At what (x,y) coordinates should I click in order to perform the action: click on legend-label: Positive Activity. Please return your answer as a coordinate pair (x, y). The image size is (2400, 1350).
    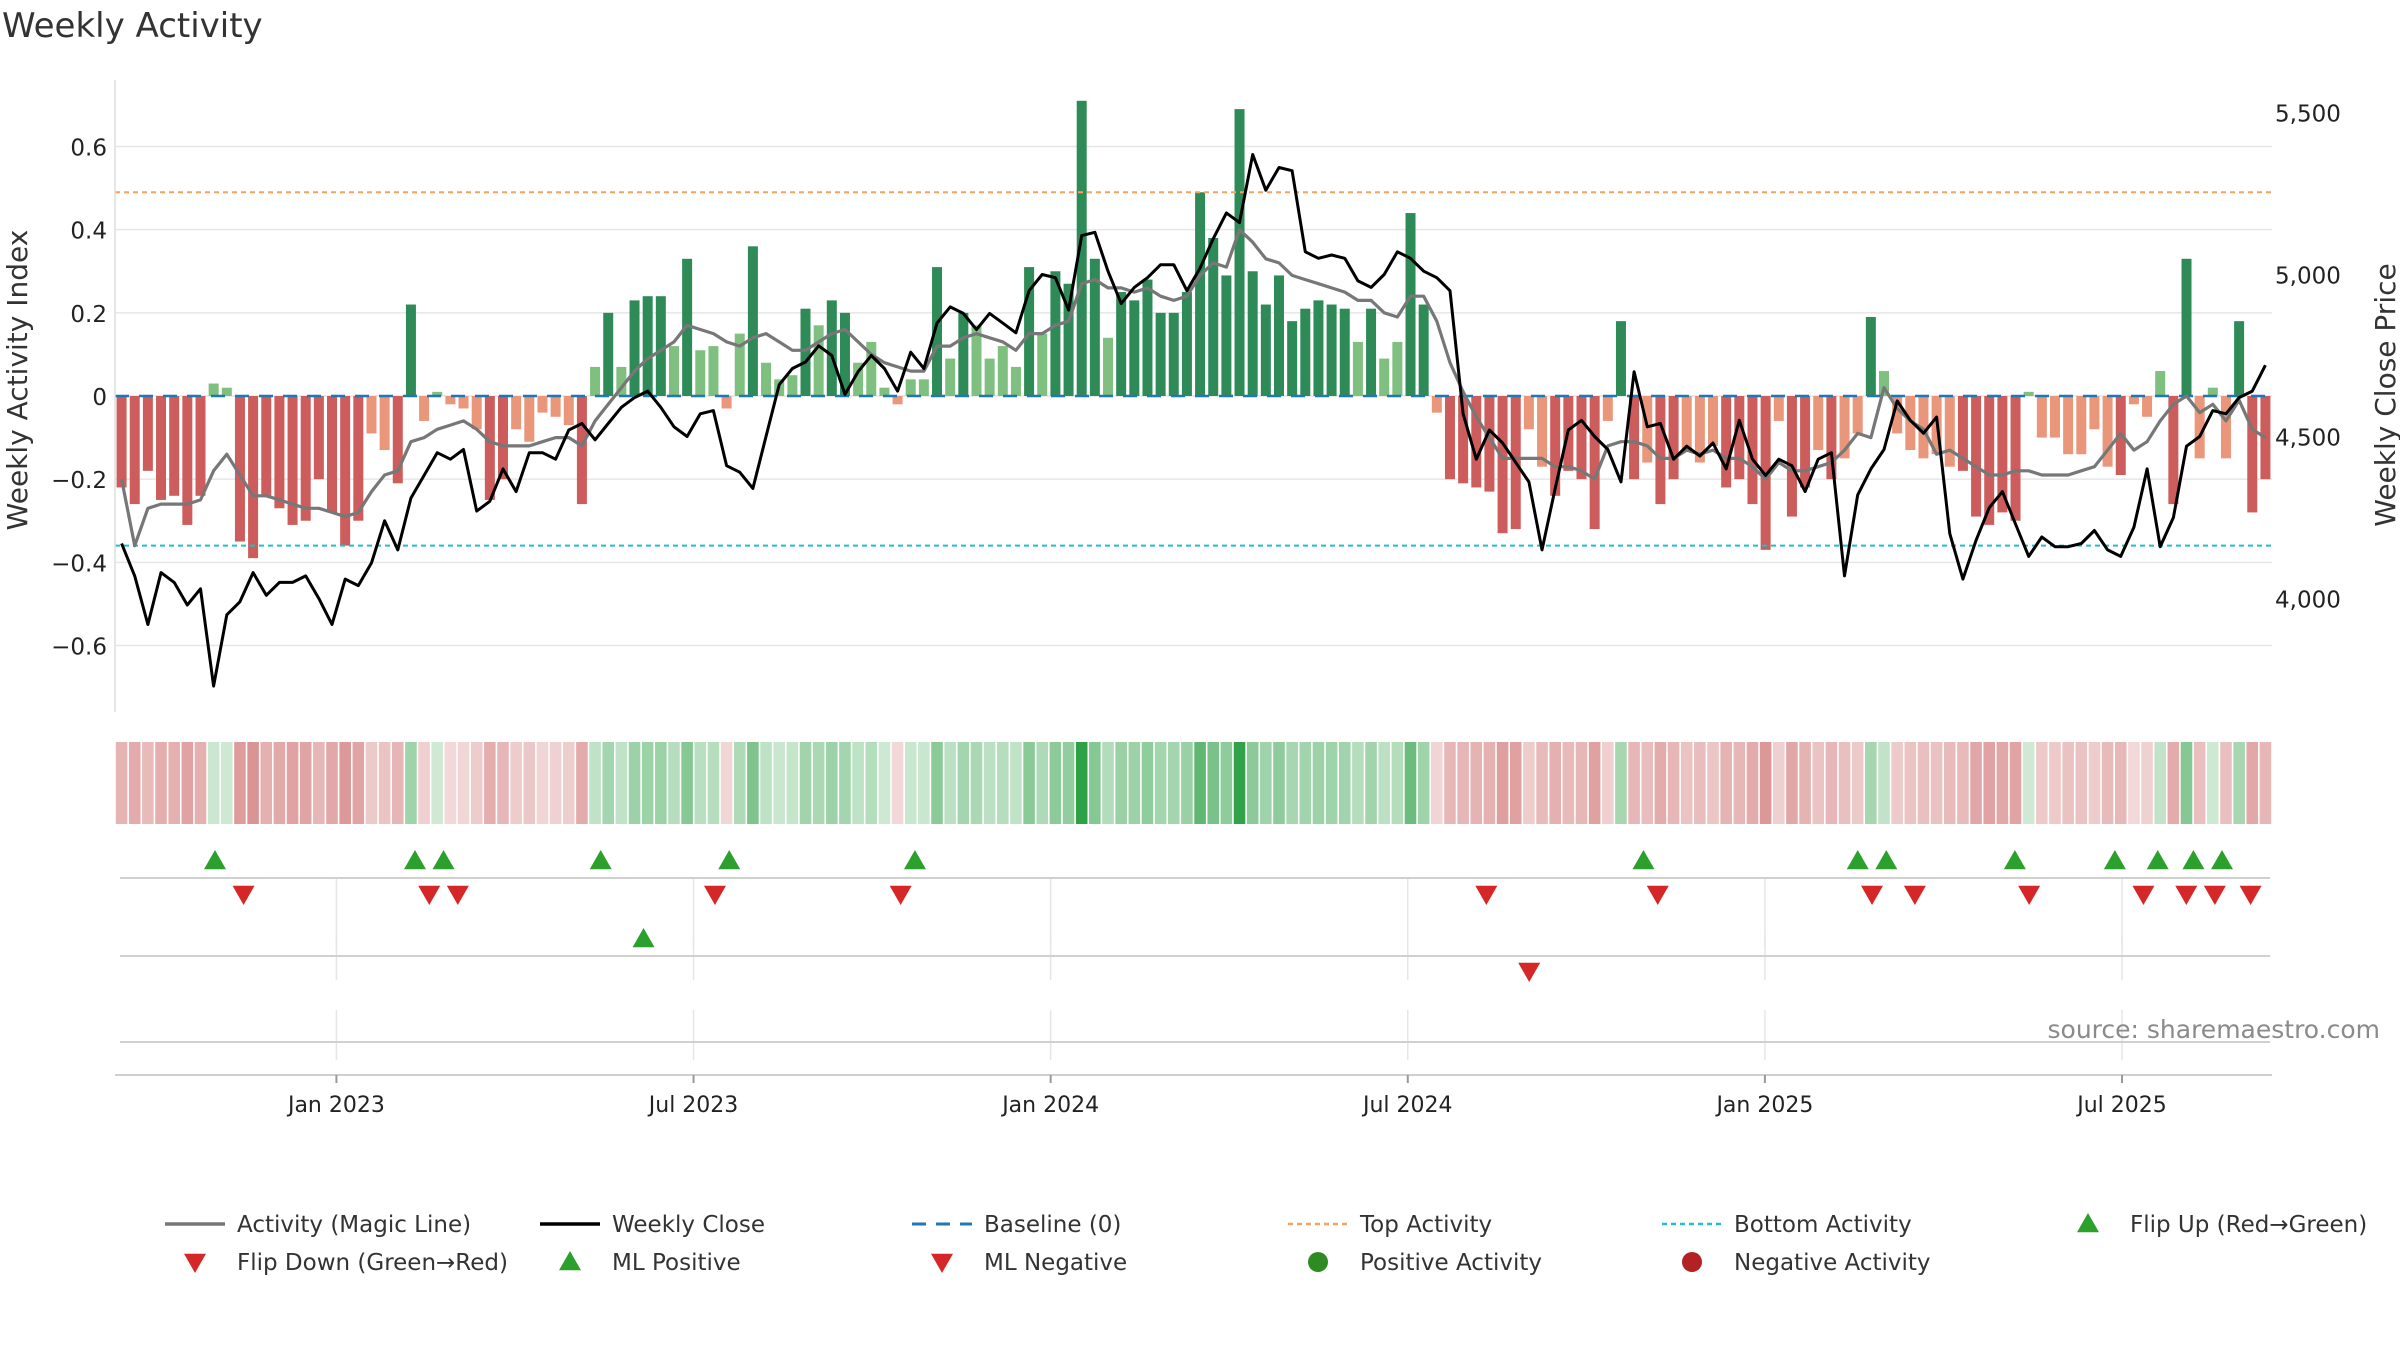
    Looking at the image, I should click on (1451, 1263).